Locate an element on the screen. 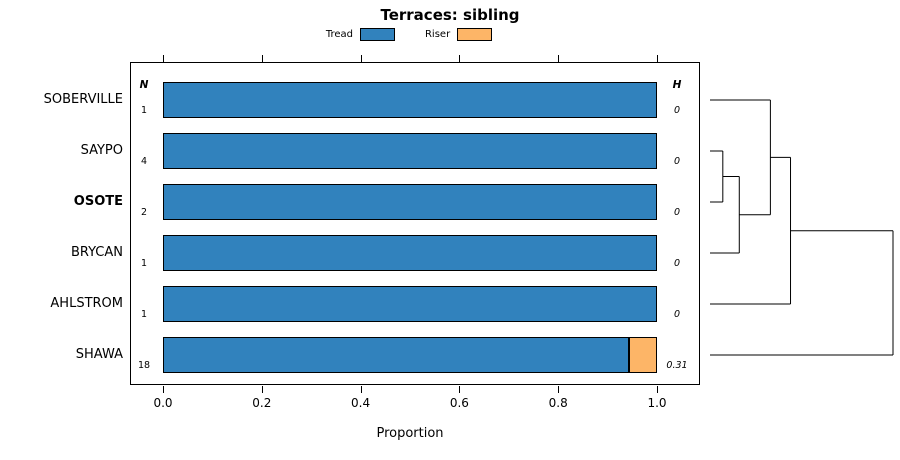 This screenshot has width=900, height=460. x-tick-label: 1.0 is located at coordinates (657, 403).